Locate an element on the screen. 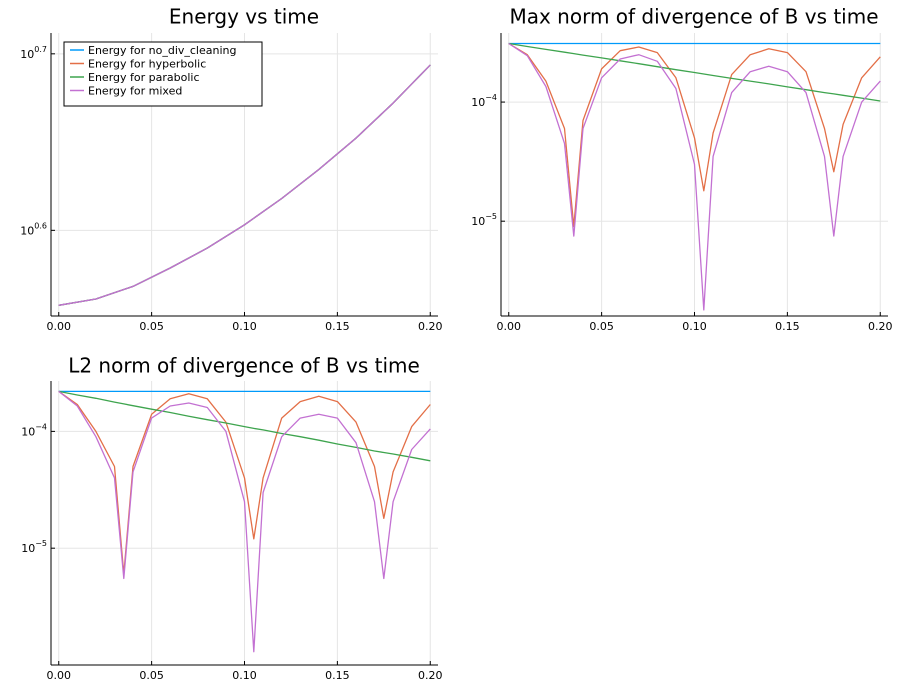 The width and height of the screenshot is (900, 700). y-tick-label: 100.7 is located at coordinates (33, 53).